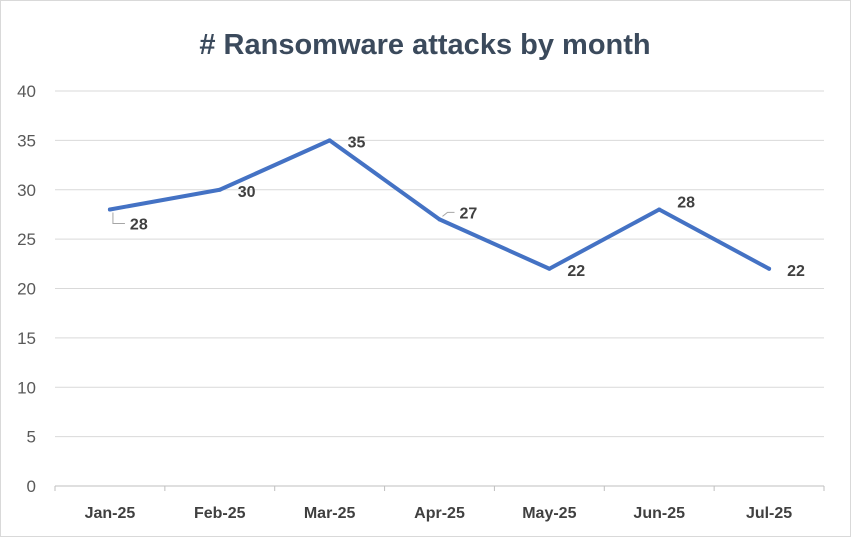  Describe the element at coordinates (357, 142) in the screenshot. I see `data-label: 35` at that location.